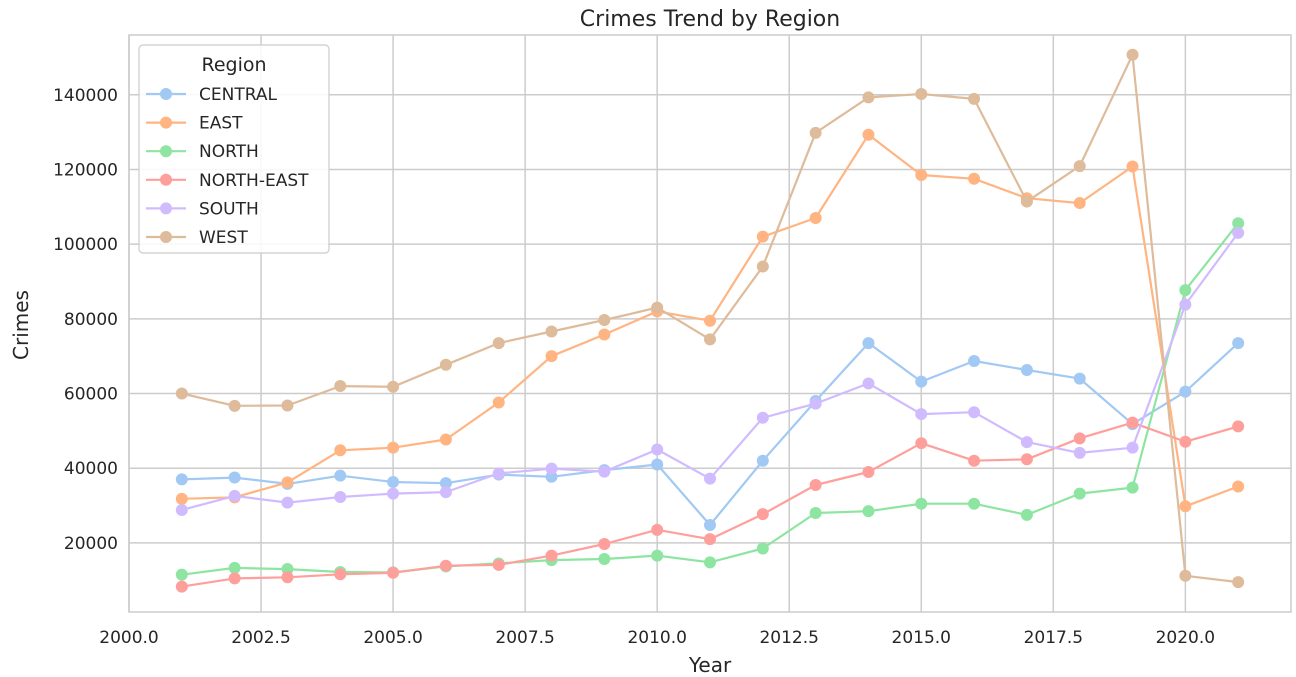 Image resolution: width=1296 pixels, height=677 pixels. Describe the element at coordinates (221, 124) in the screenshot. I see `legend-label: EAST` at that location.